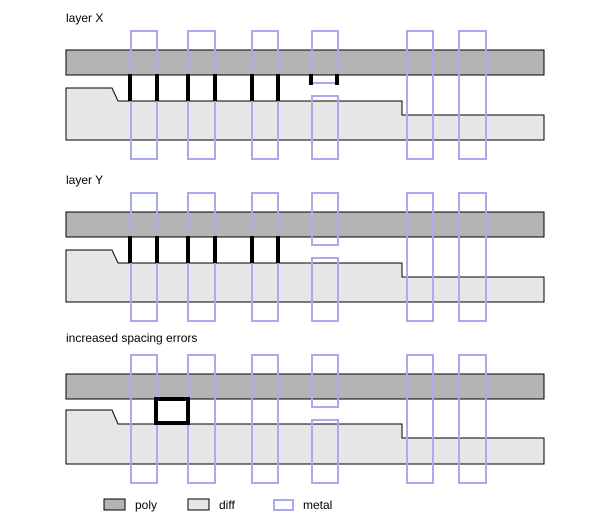 The height and width of the screenshot is (519, 610). Describe the element at coordinates (130, 505) in the screenshot. I see `legend-item-poly: poly` at that location.